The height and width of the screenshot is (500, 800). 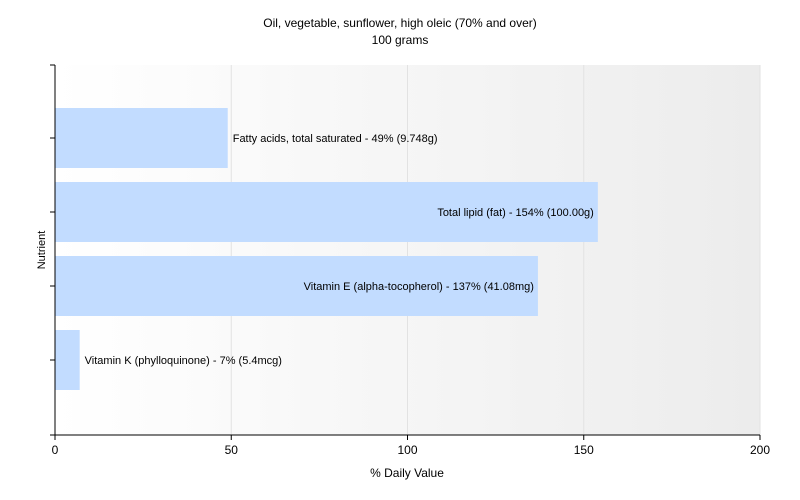 I want to click on y-axis-label: Nutrient, so click(x=42, y=250).